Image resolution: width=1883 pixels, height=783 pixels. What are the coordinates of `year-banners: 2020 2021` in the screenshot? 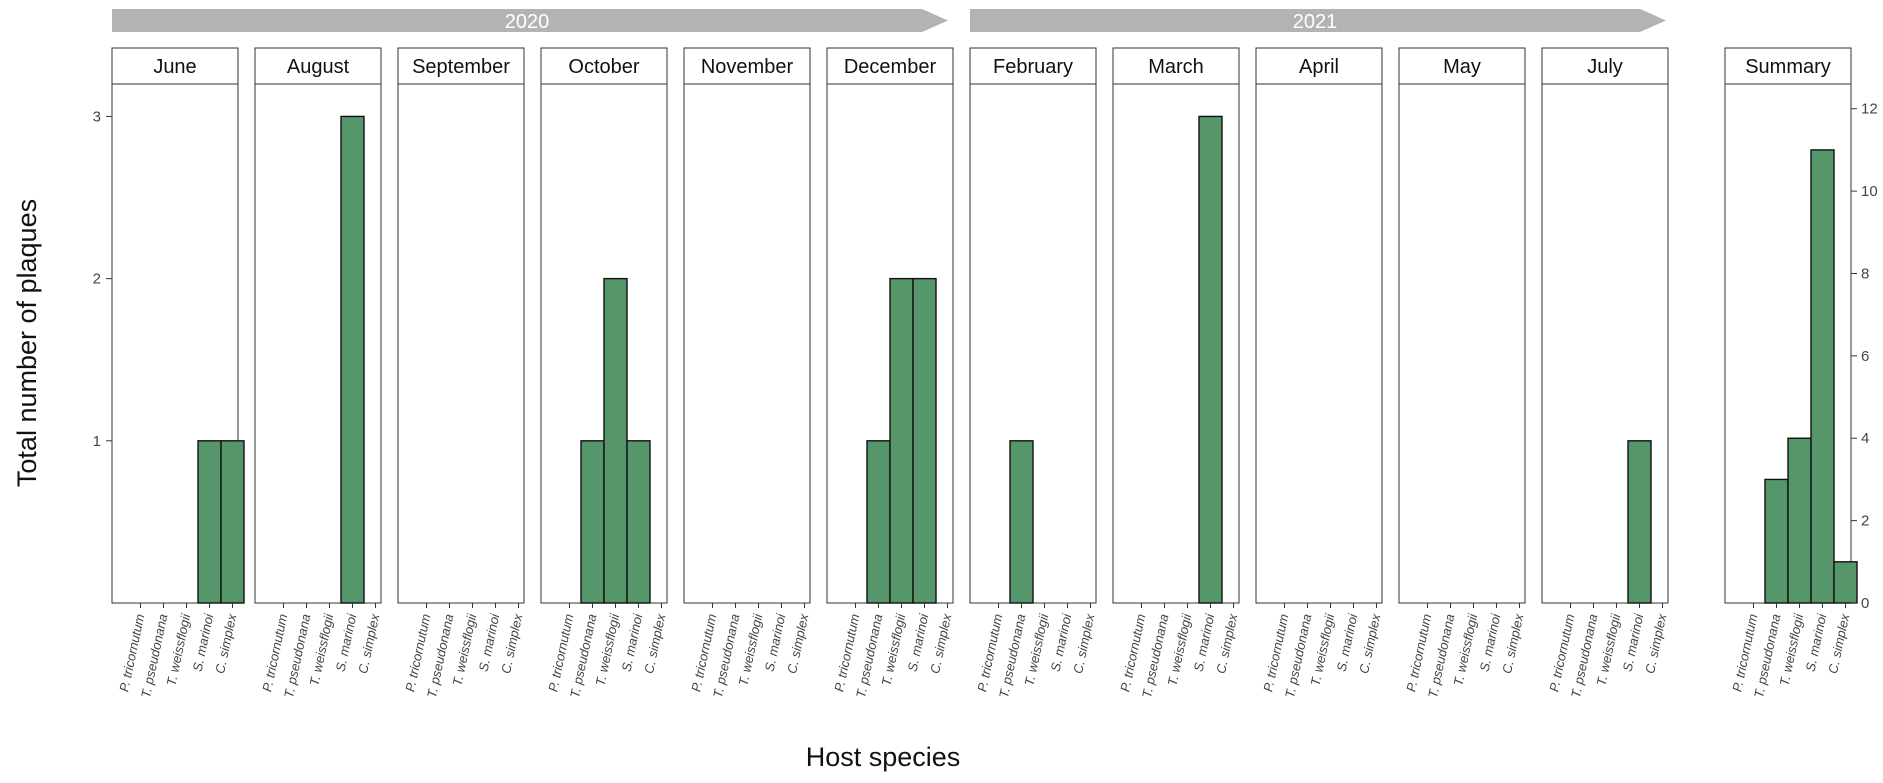 It's located at (889, 21).